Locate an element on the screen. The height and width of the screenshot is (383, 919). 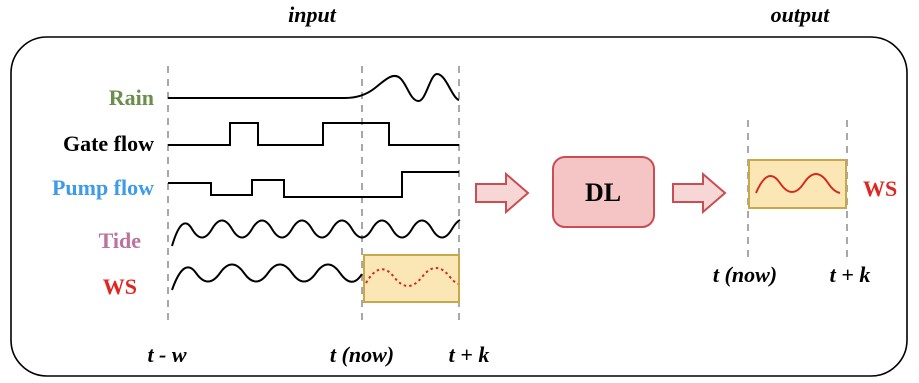
output-time-label-now: t (now) is located at coordinates (745, 274).